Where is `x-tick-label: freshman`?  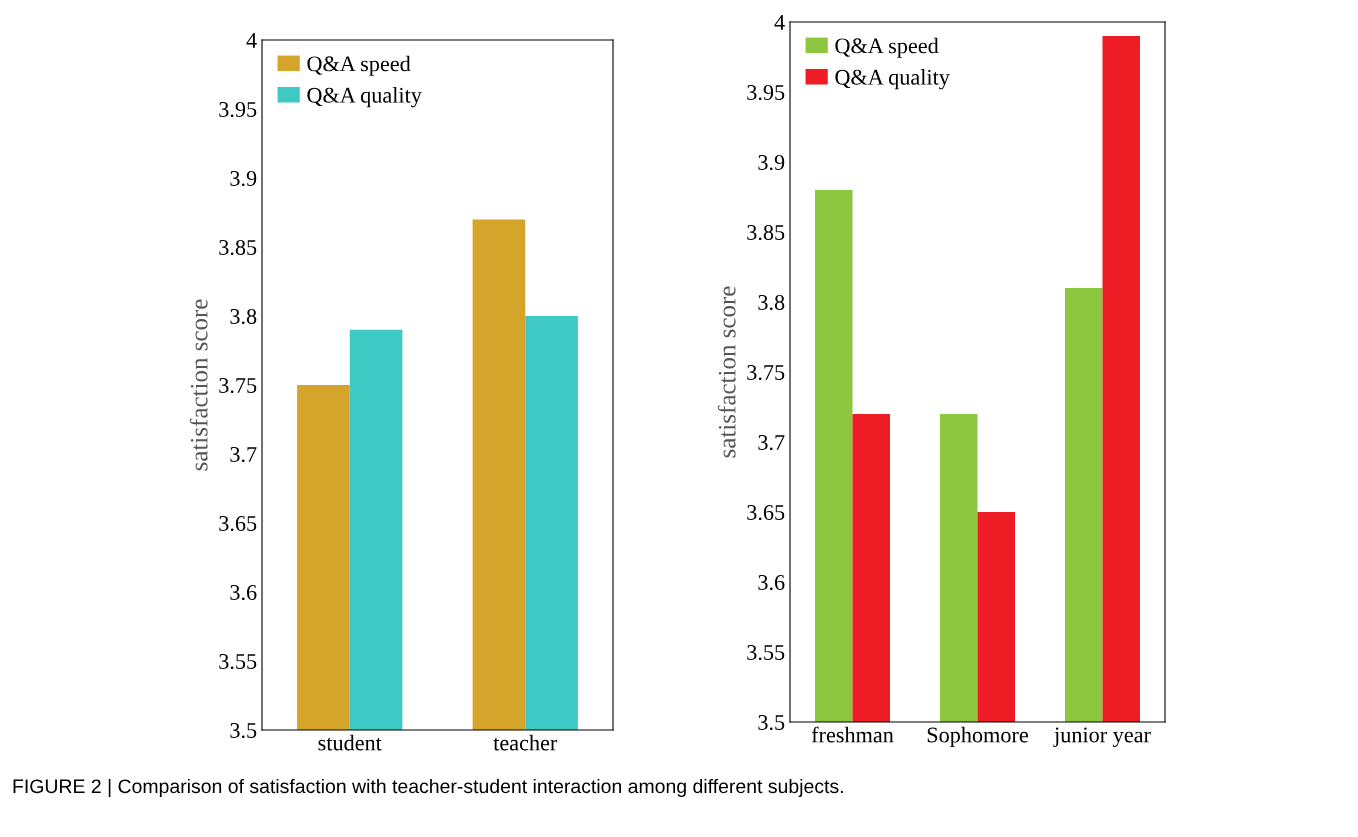
x-tick-label: freshman is located at coordinates (852, 734).